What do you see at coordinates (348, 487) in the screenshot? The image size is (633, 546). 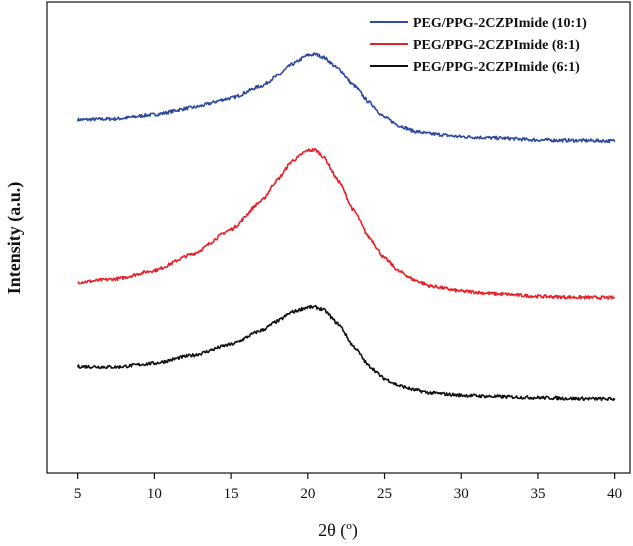 I see `x-axis-ticks: 5 10 15 20 25 30 35 40` at bounding box center [348, 487].